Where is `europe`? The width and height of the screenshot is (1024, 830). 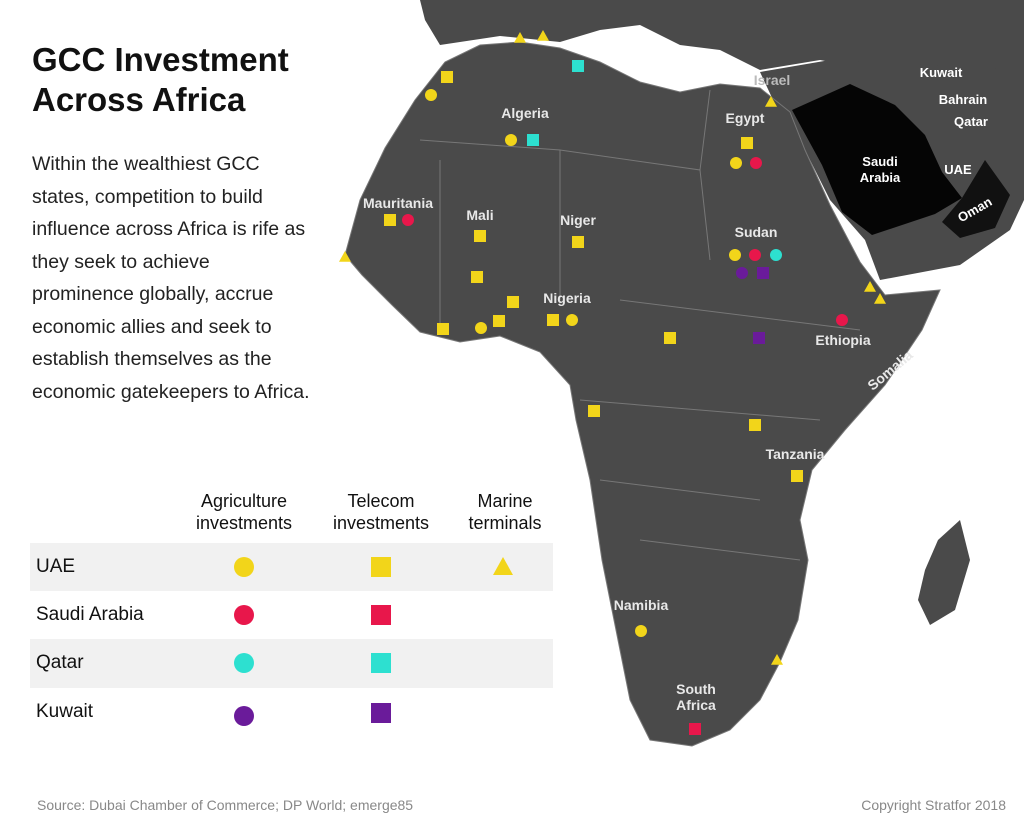
europe is located at coordinates (722, 37).